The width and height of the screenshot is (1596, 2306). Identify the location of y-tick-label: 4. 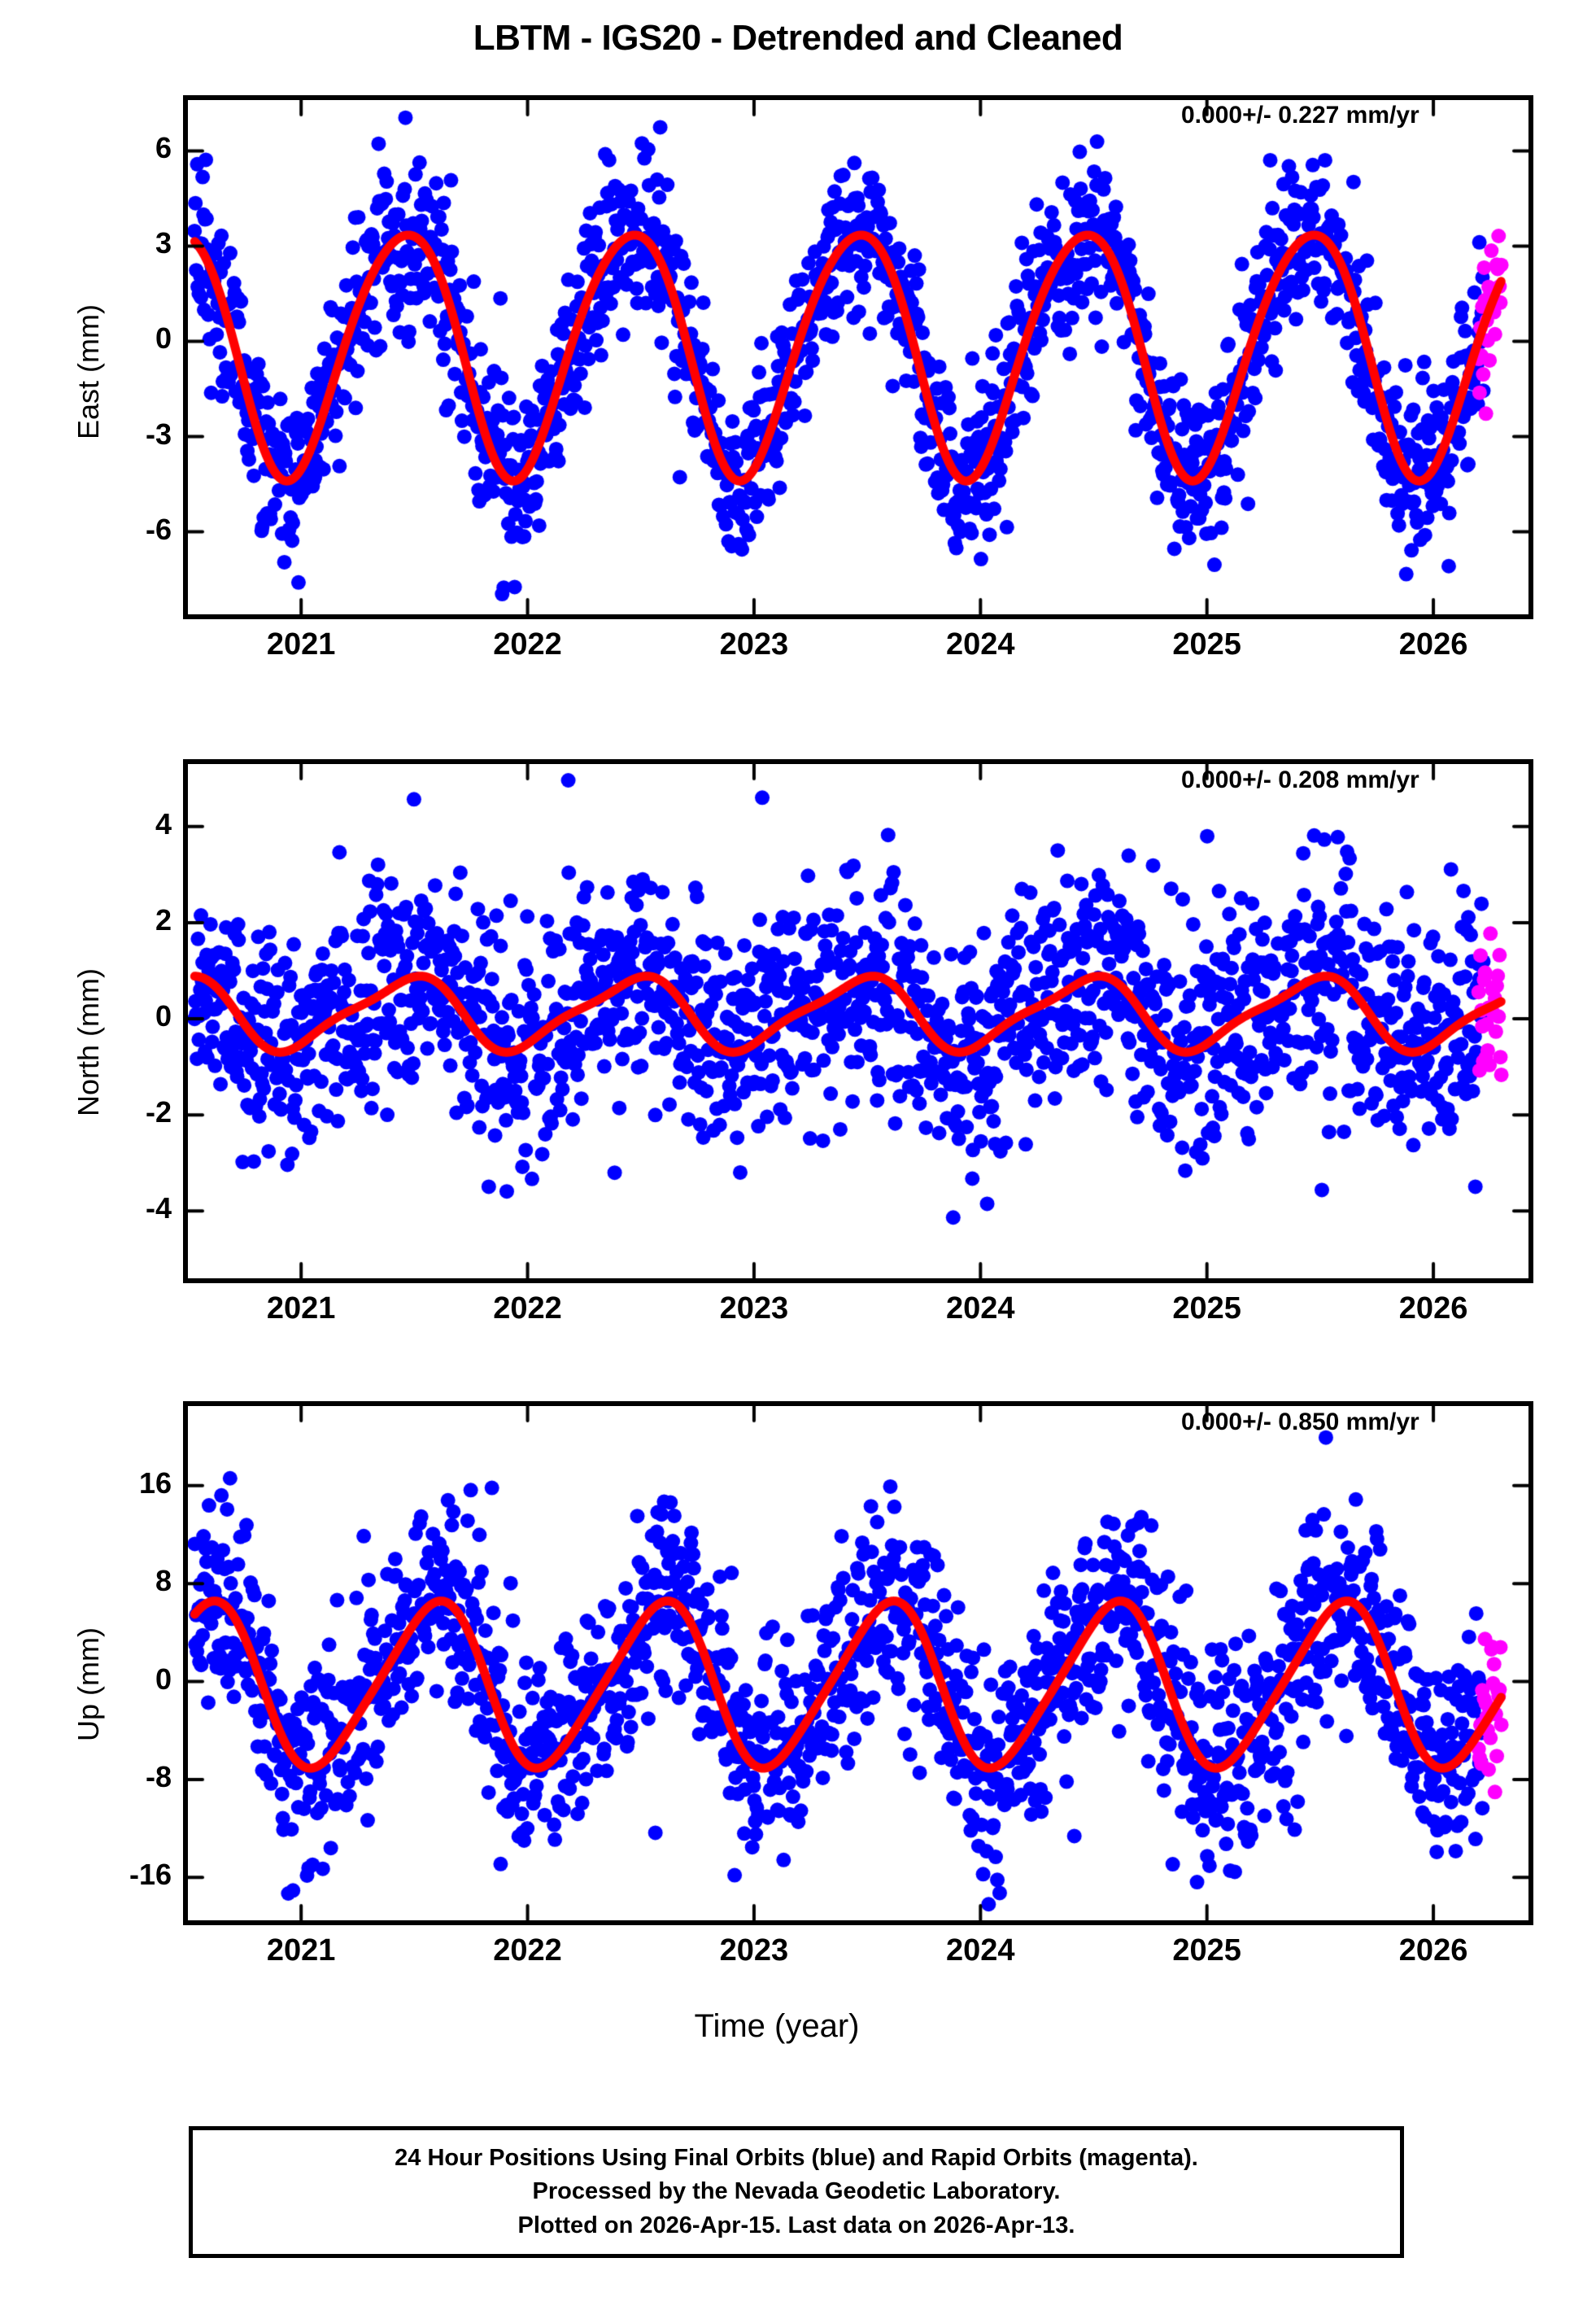
(163, 823).